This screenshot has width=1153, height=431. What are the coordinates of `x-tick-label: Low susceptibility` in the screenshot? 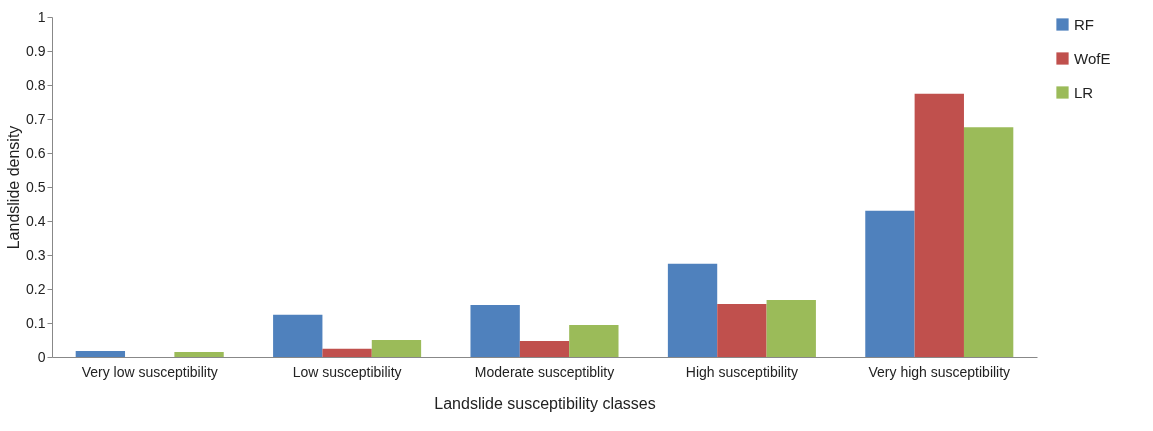 It's located at (347, 371).